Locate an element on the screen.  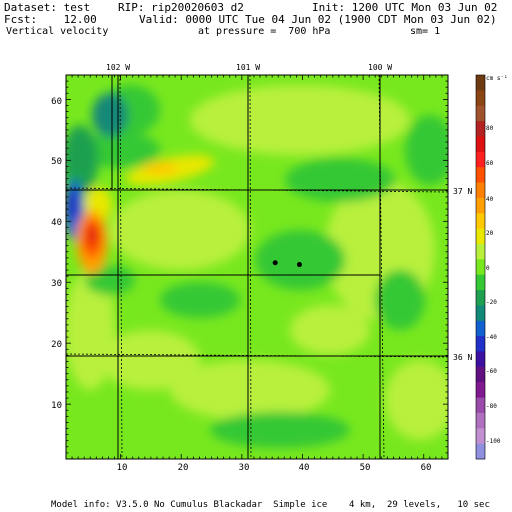
x-tick-label: 20 is located at coordinates (183, 468).